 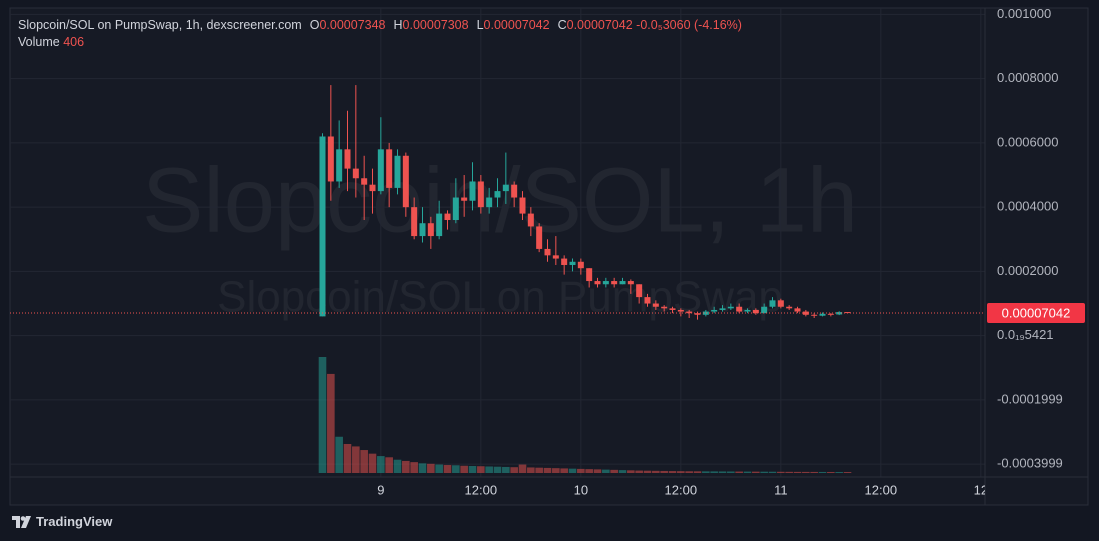 What do you see at coordinates (981, 489) in the screenshot?
I see `x-tick-label: 12` at bounding box center [981, 489].